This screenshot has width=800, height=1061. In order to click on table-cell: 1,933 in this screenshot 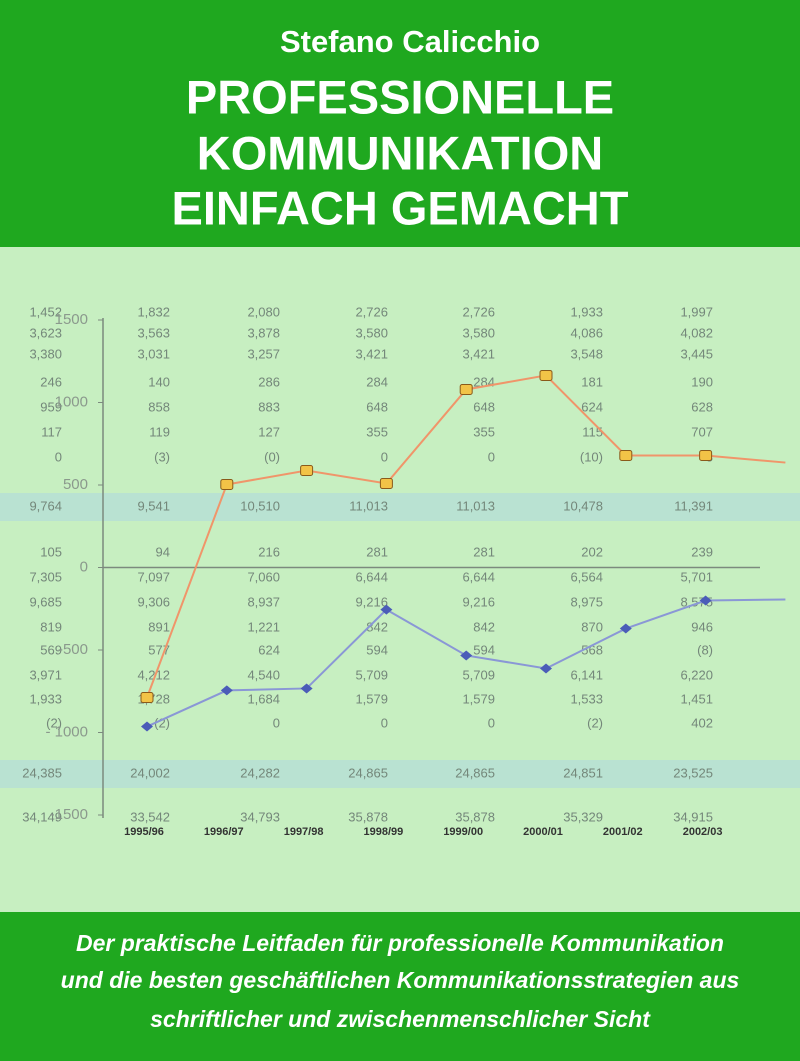, I will do `click(586, 311)`.